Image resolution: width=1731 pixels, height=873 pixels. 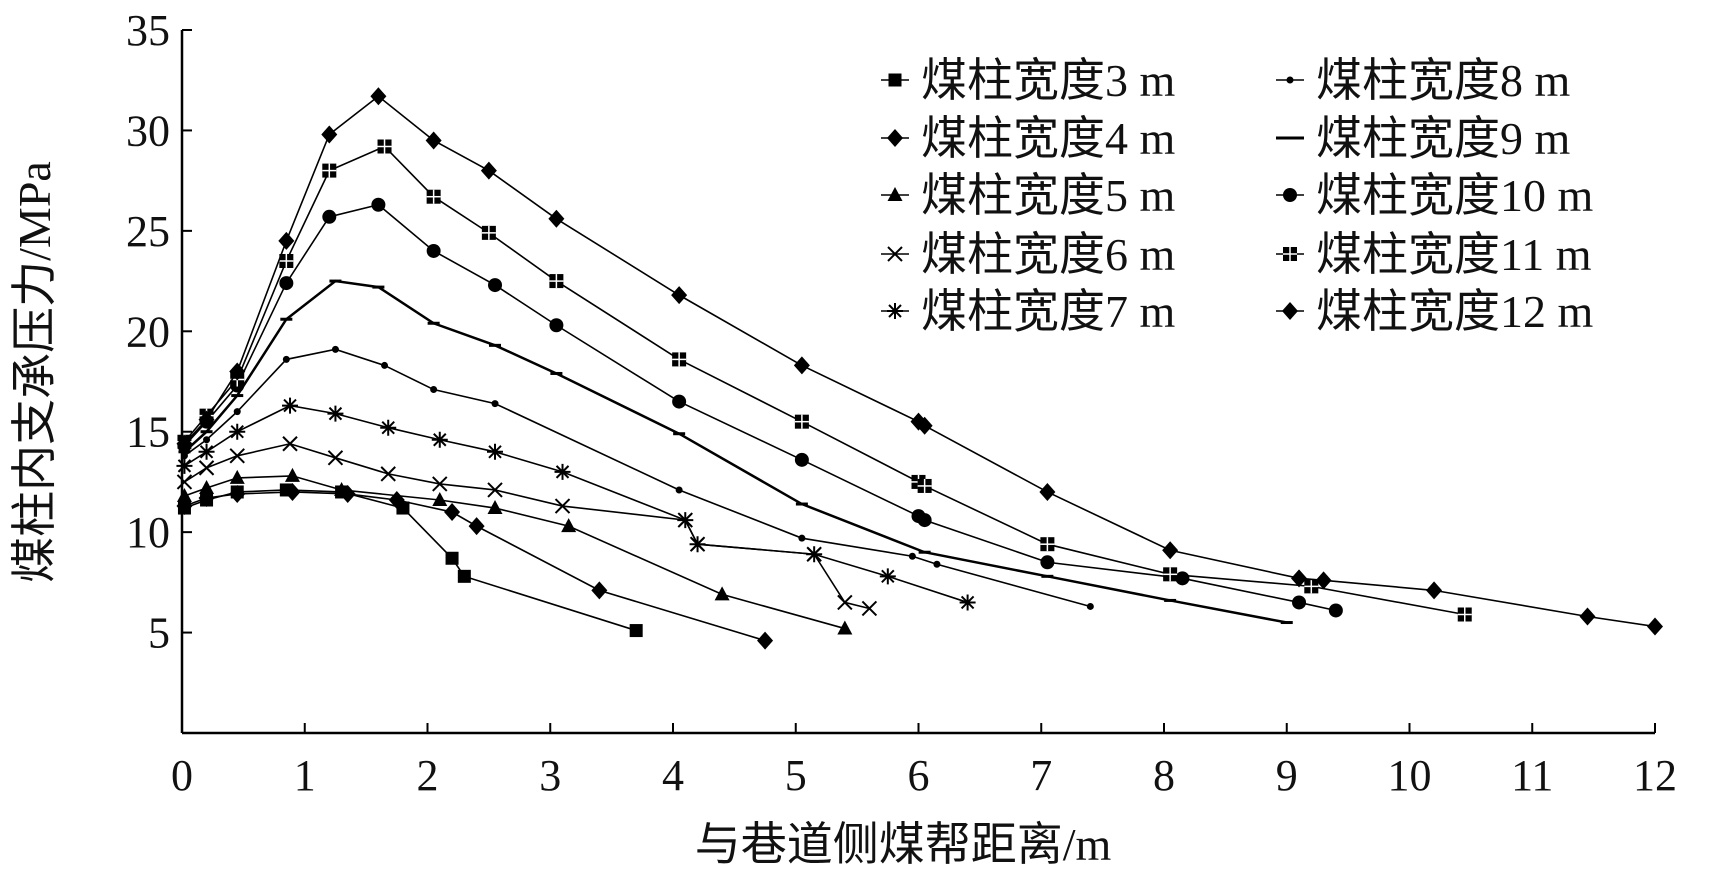 What do you see at coordinates (515, 552) in the screenshot?
I see `series-line` at bounding box center [515, 552].